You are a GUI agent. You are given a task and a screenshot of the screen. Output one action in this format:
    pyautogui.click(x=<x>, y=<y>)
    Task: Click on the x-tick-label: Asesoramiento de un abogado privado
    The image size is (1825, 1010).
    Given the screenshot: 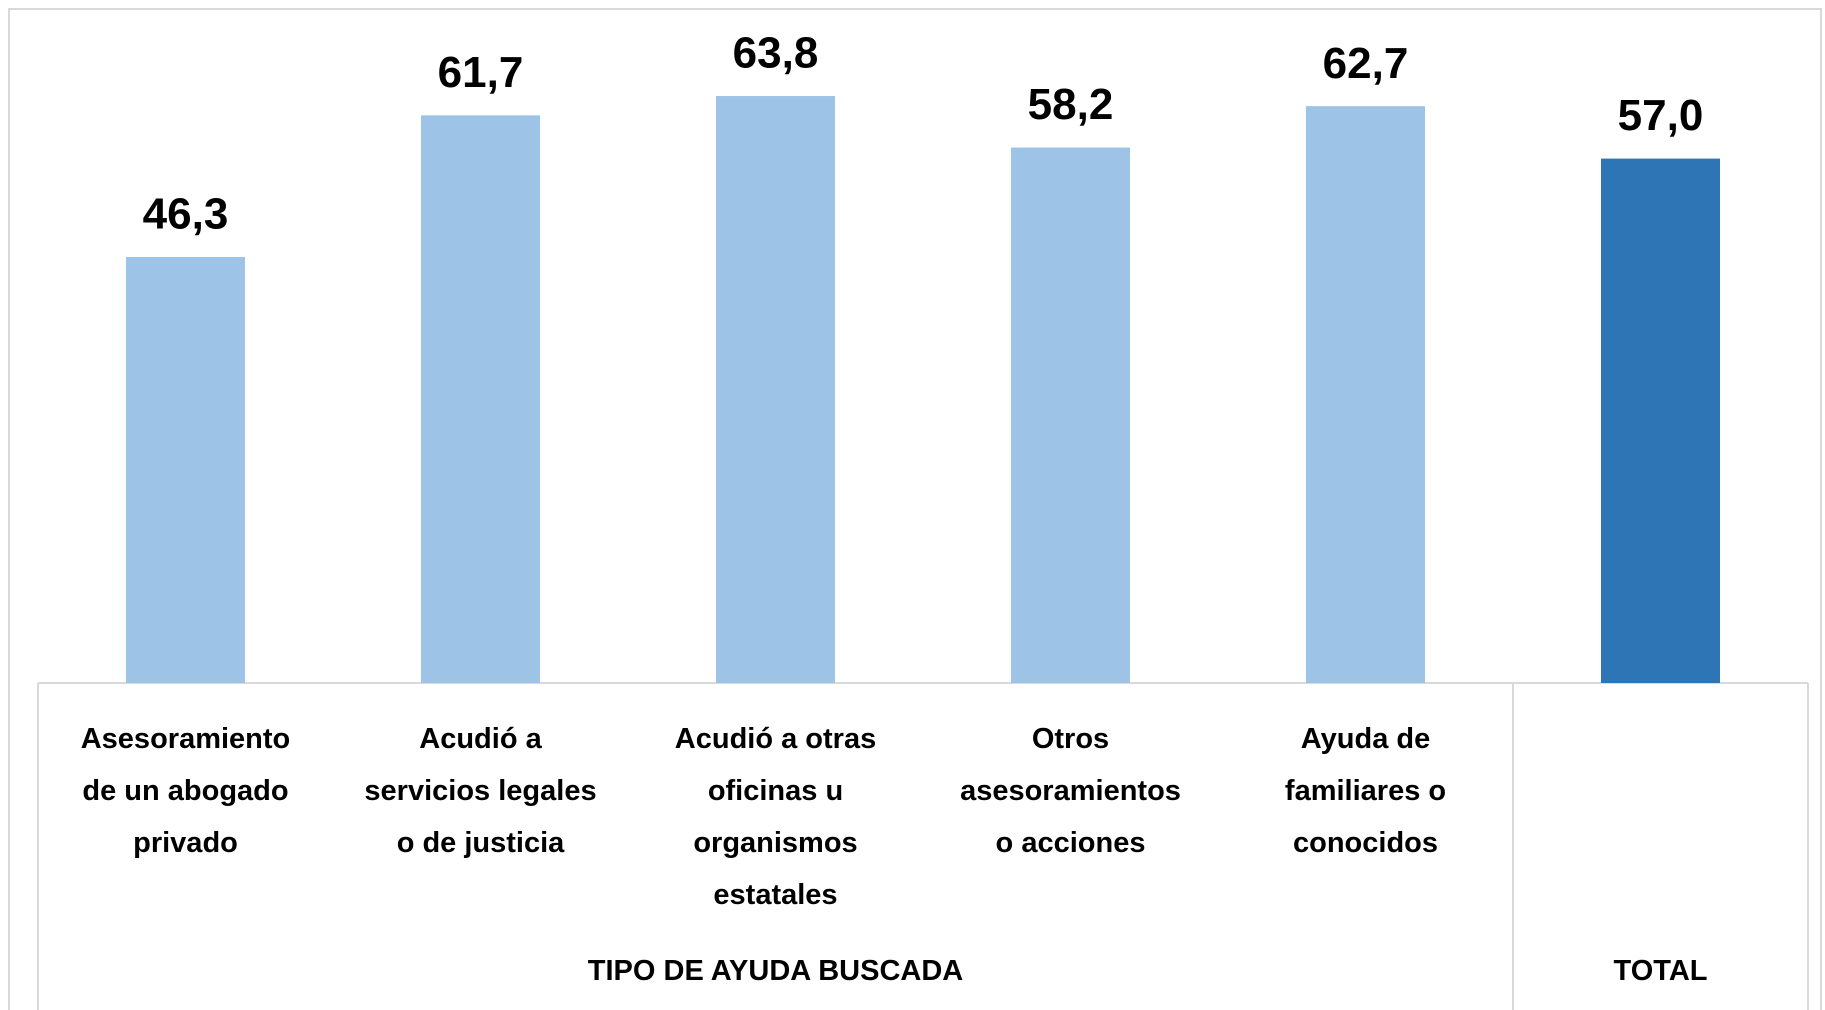 What is the action you would take?
    pyautogui.click(x=185, y=791)
    